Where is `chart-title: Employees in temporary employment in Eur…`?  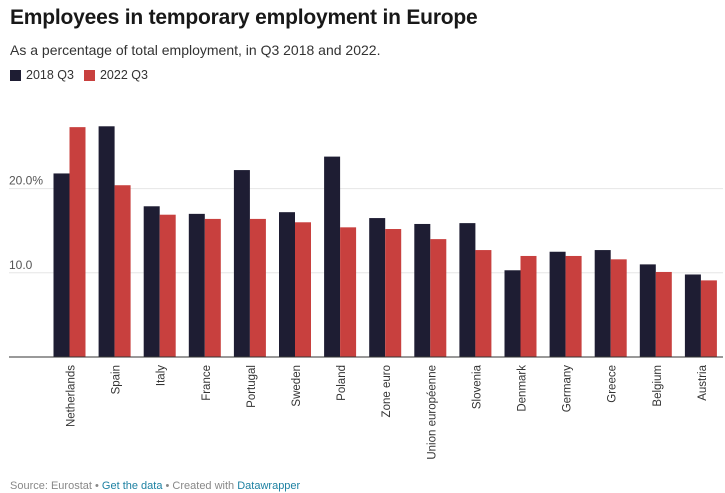
chart-title: Employees in temporary employment in Eur… is located at coordinates (244, 17).